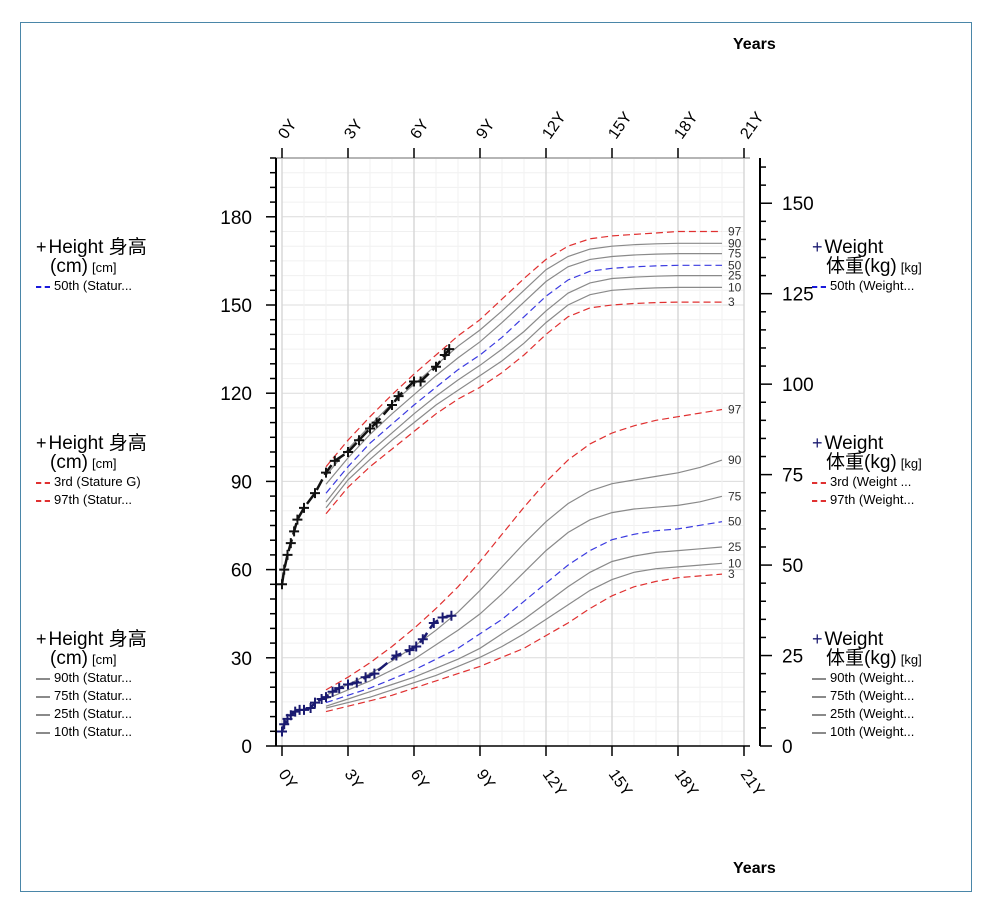  Describe the element at coordinates (236, 306) in the screenshot. I see `y-left-tick-label: 150` at that location.